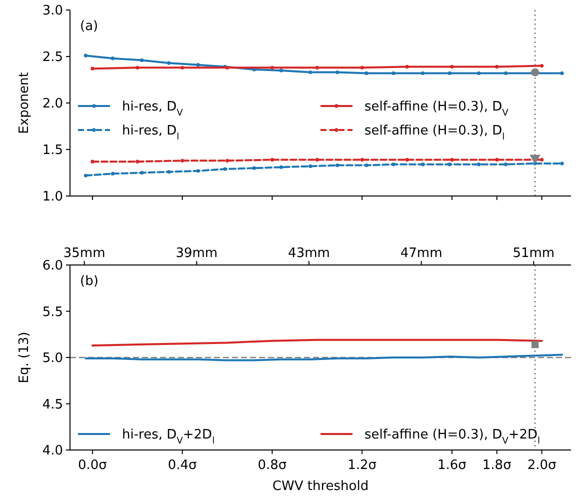  Describe the element at coordinates (52, 358) in the screenshot. I see `y-tick-label: 5.0` at that location.